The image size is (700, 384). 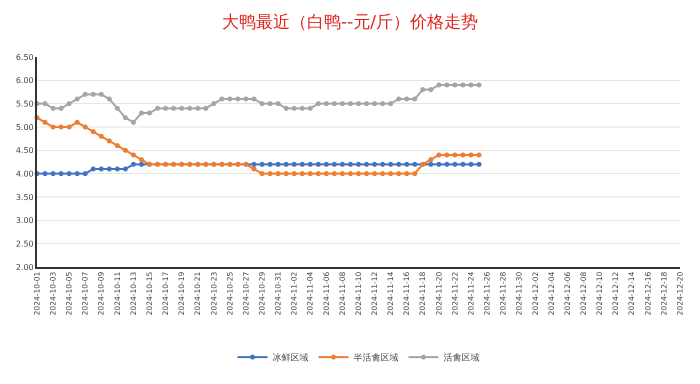 What do you see at coordinates (25, 197) in the screenshot?
I see `y-tick-label: 3.50` at bounding box center [25, 197].